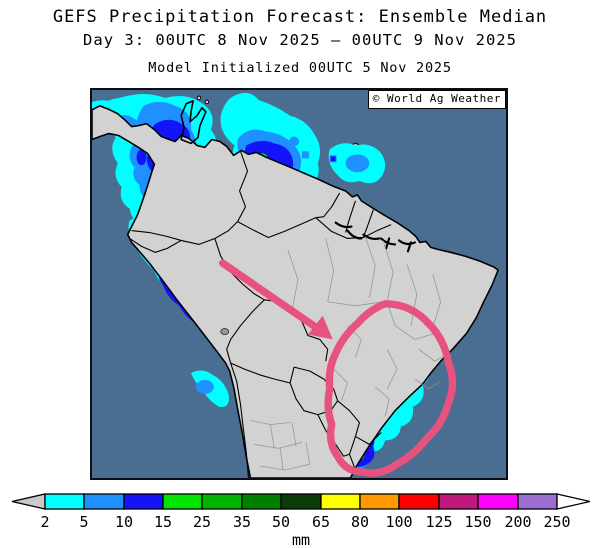 The width and height of the screenshot is (600, 548). What do you see at coordinates (398, 522) in the screenshot?
I see `tick-label: 100` at bounding box center [398, 522].